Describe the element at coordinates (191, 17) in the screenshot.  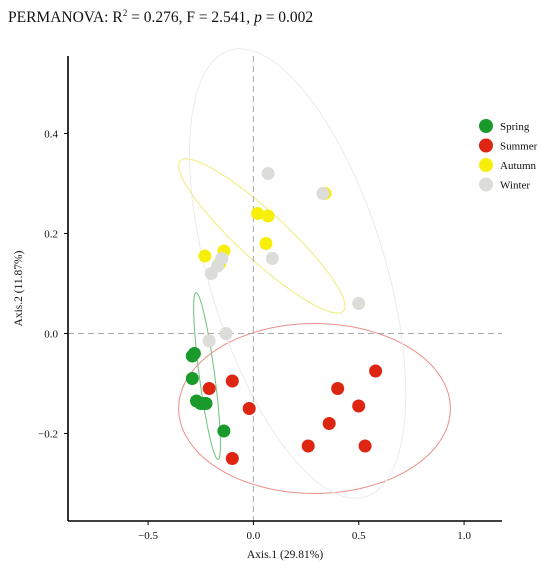
I see `stats-values: = 0.276, F = 2.541,` at that location.